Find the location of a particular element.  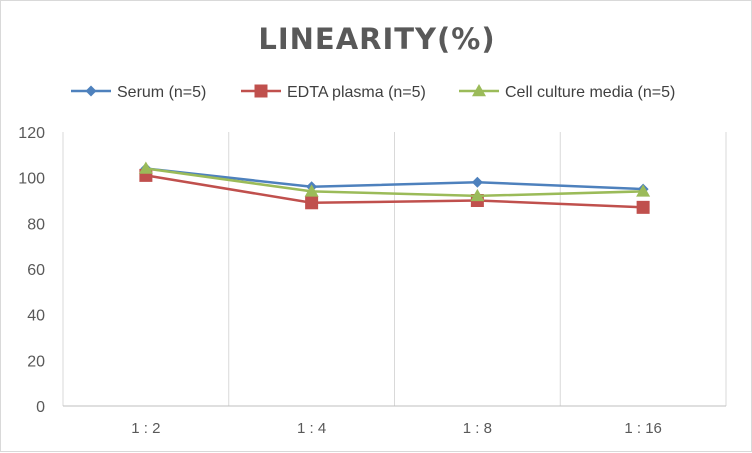

legend-item-1: Serum (n=5) is located at coordinates (138, 92).